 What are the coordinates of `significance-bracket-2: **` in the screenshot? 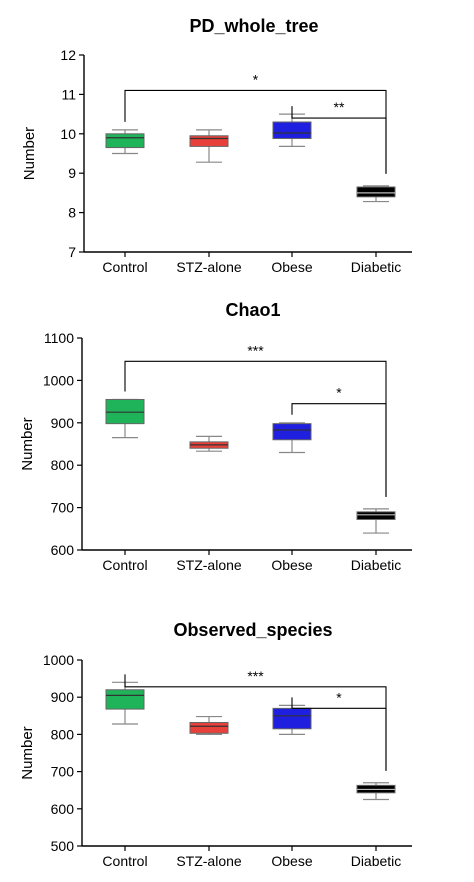 It's located at (339, 136).